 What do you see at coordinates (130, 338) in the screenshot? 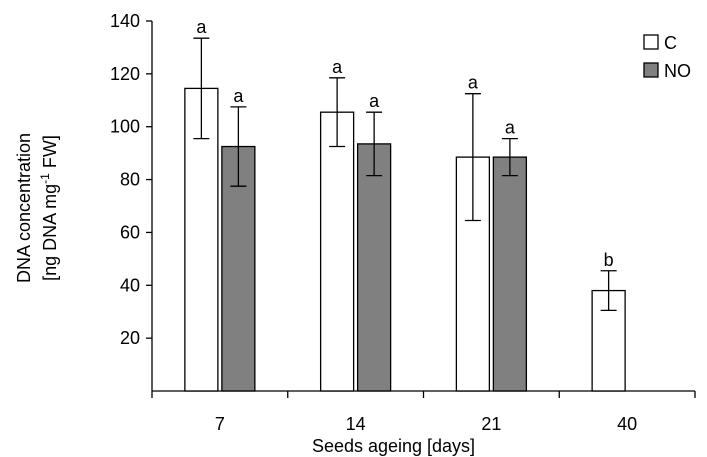
I see `y-tick-label: 20` at bounding box center [130, 338].